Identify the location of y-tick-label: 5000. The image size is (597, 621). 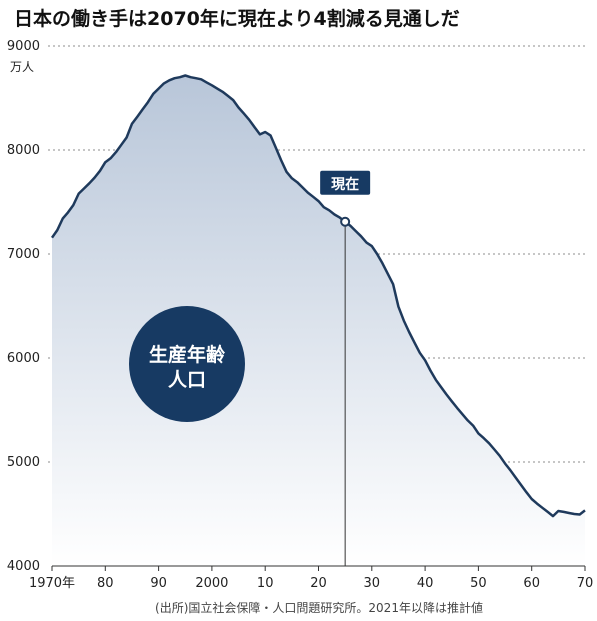
(23, 462).